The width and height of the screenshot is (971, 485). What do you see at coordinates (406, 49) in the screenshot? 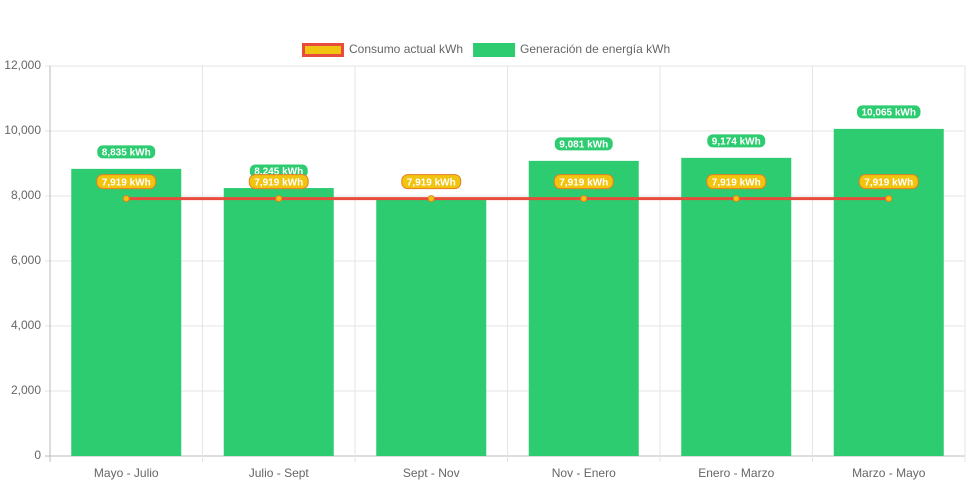
I see `legend-label: Consumo actual kWh` at bounding box center [406, 49].